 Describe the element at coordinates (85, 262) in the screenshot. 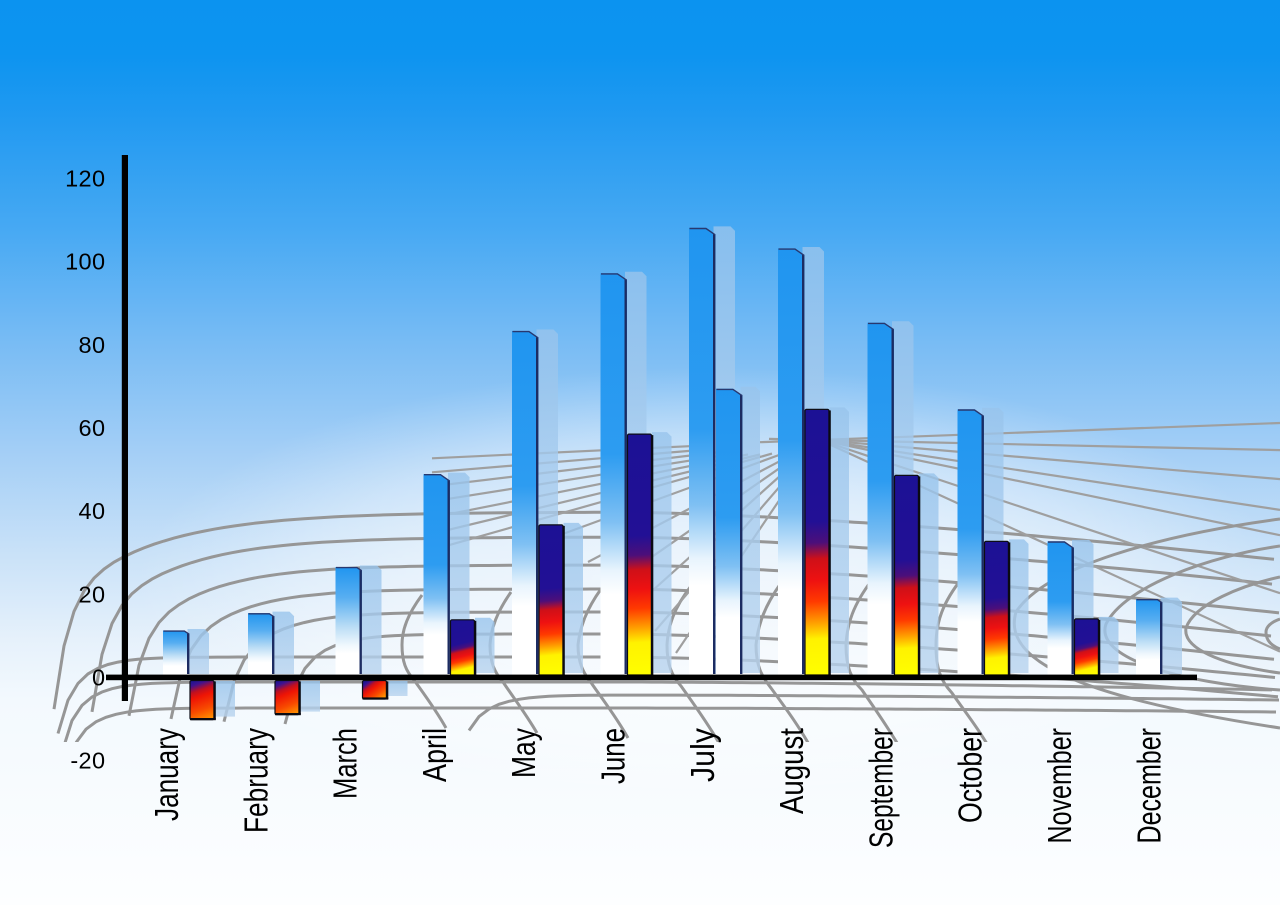

I see `svg-text: 100` at that location.